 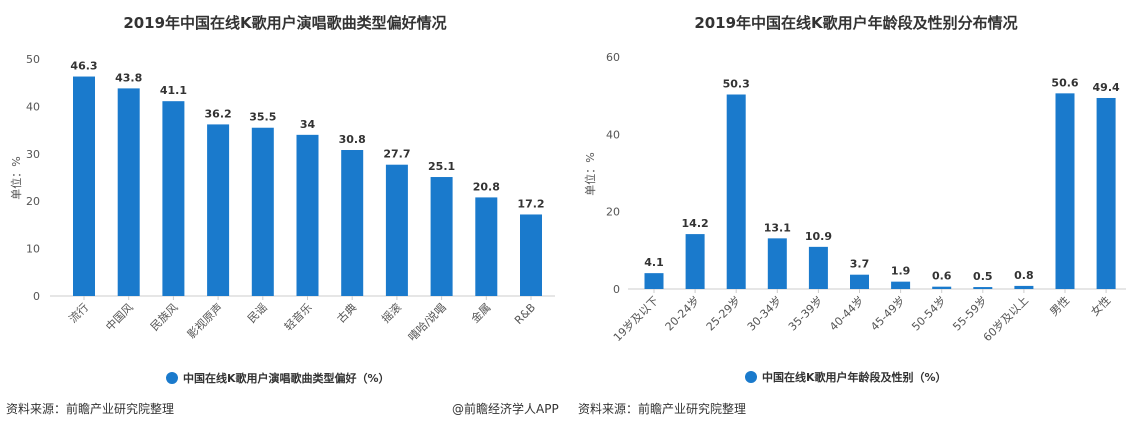 I want to click on data-label: 1.9, so click(x=901, y=271).